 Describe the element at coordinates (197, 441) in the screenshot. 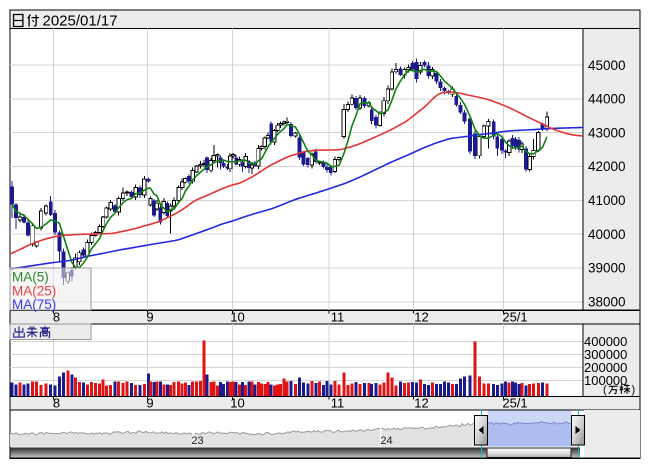

I see `svg-text: 23` at that location.